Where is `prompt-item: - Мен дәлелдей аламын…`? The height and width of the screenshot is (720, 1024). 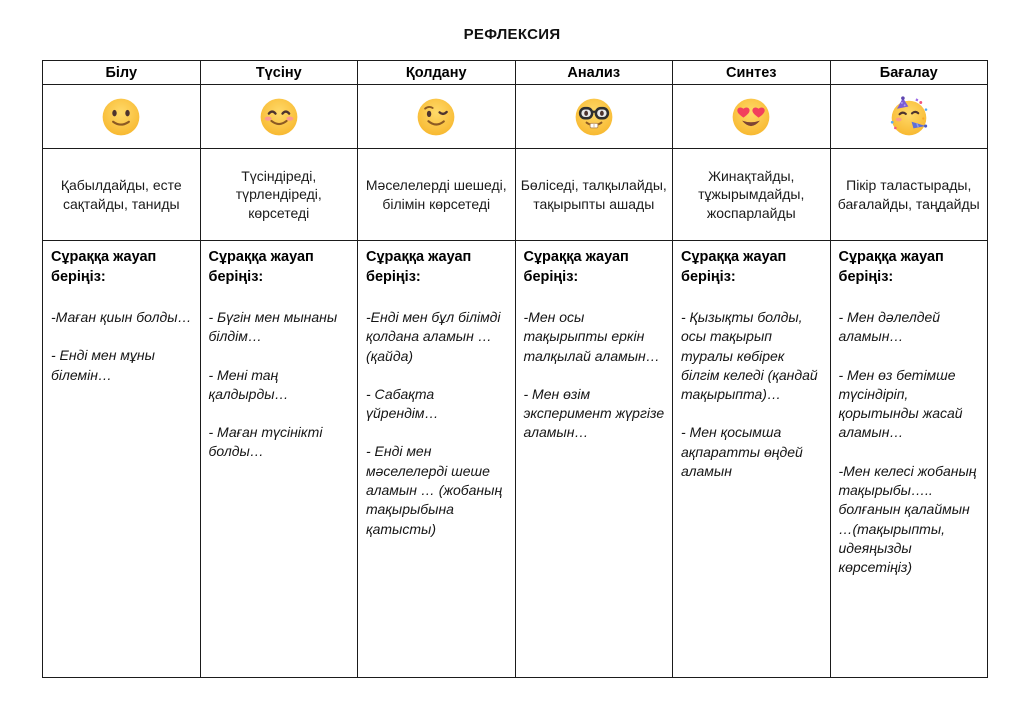 prompt-item: - Мен дәлелдей аламын… is located at coordinates (889, 327).